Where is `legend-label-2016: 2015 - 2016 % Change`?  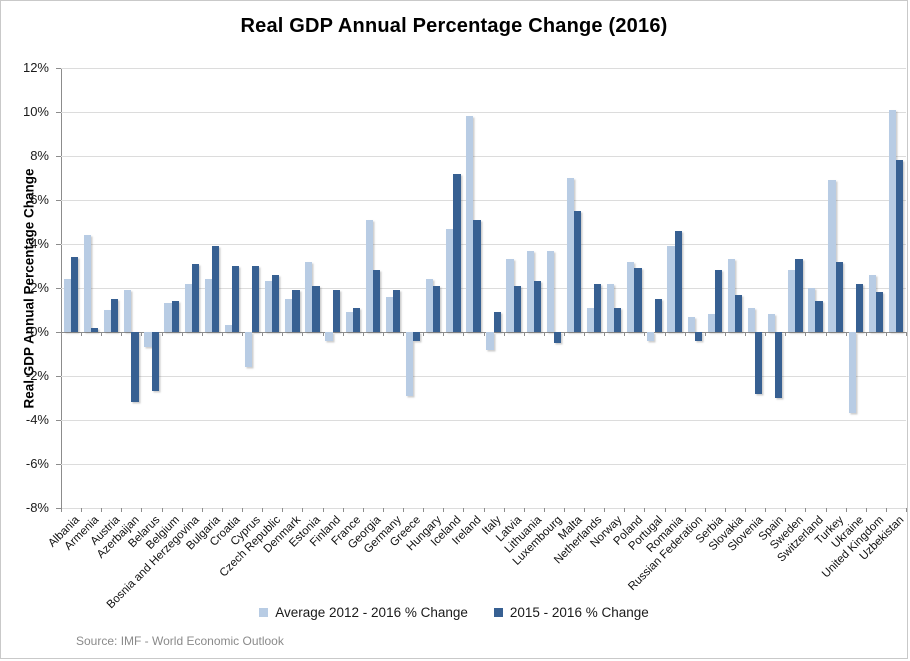
legend-label-2016: 2015 - 2016 % Change is located at coordinates (579, 612).